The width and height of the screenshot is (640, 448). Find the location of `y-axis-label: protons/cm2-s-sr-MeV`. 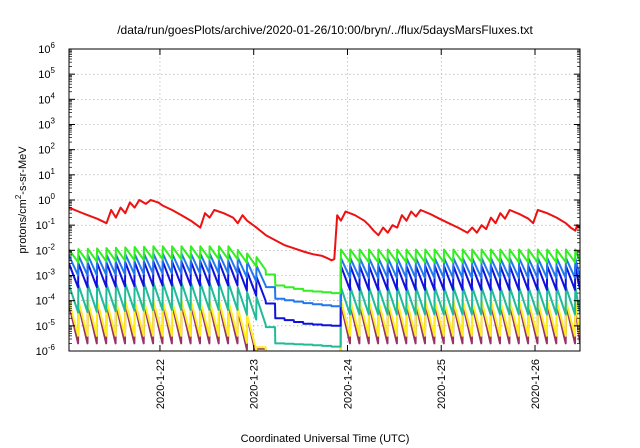

y-axis-label: protons/cm2-s-sr-MeV is located at coordinates (21, 200).